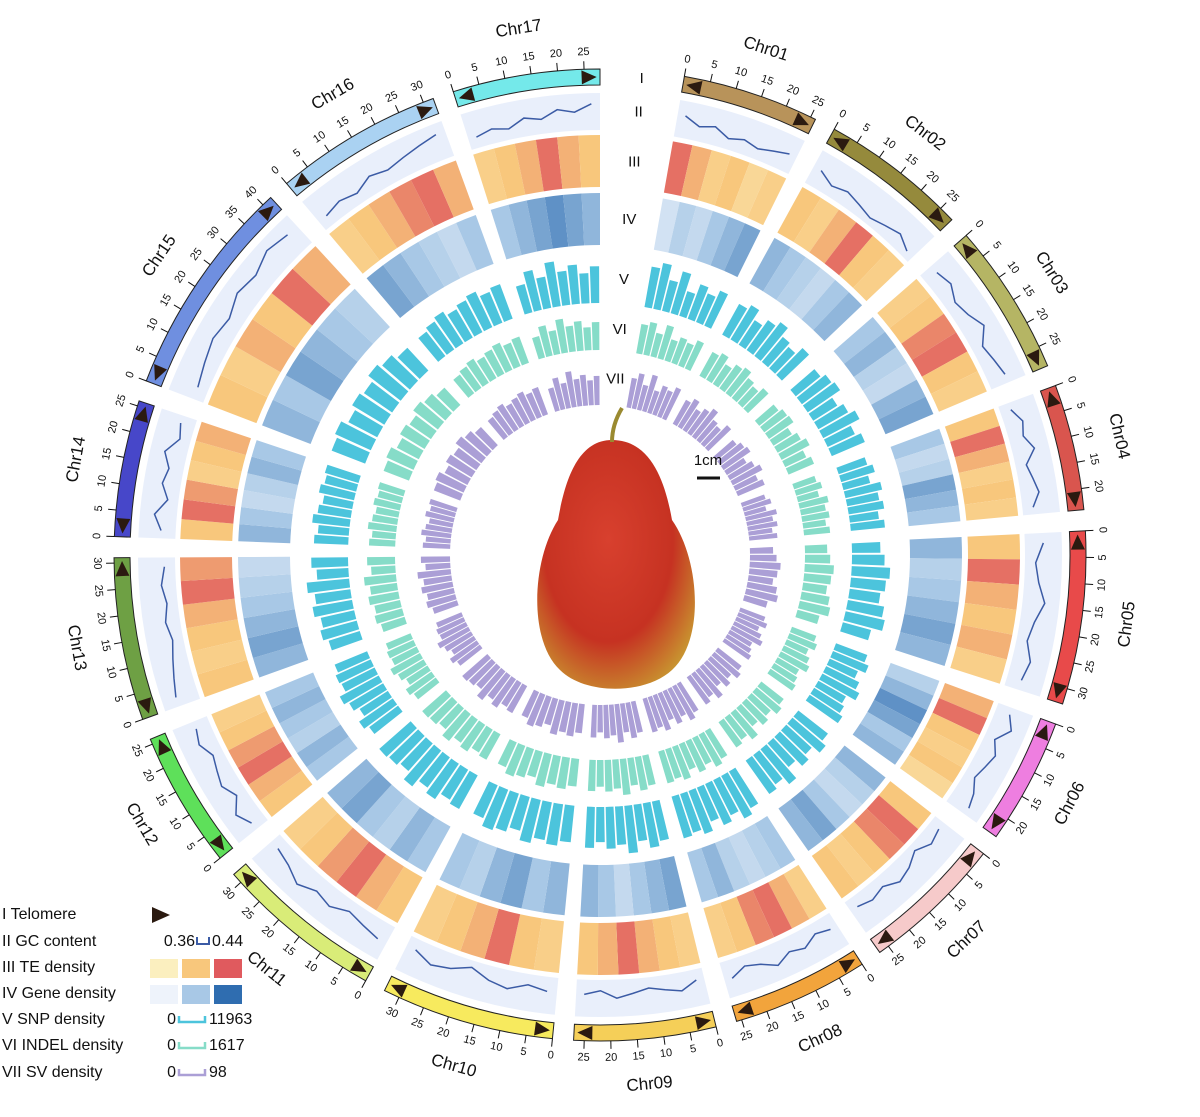 Image resolution: width=1200 pixels, height=1117 pixels. Describe the element at coordinates (611, 1058) in the screenshot. I see `tick-label: 20` at that location.